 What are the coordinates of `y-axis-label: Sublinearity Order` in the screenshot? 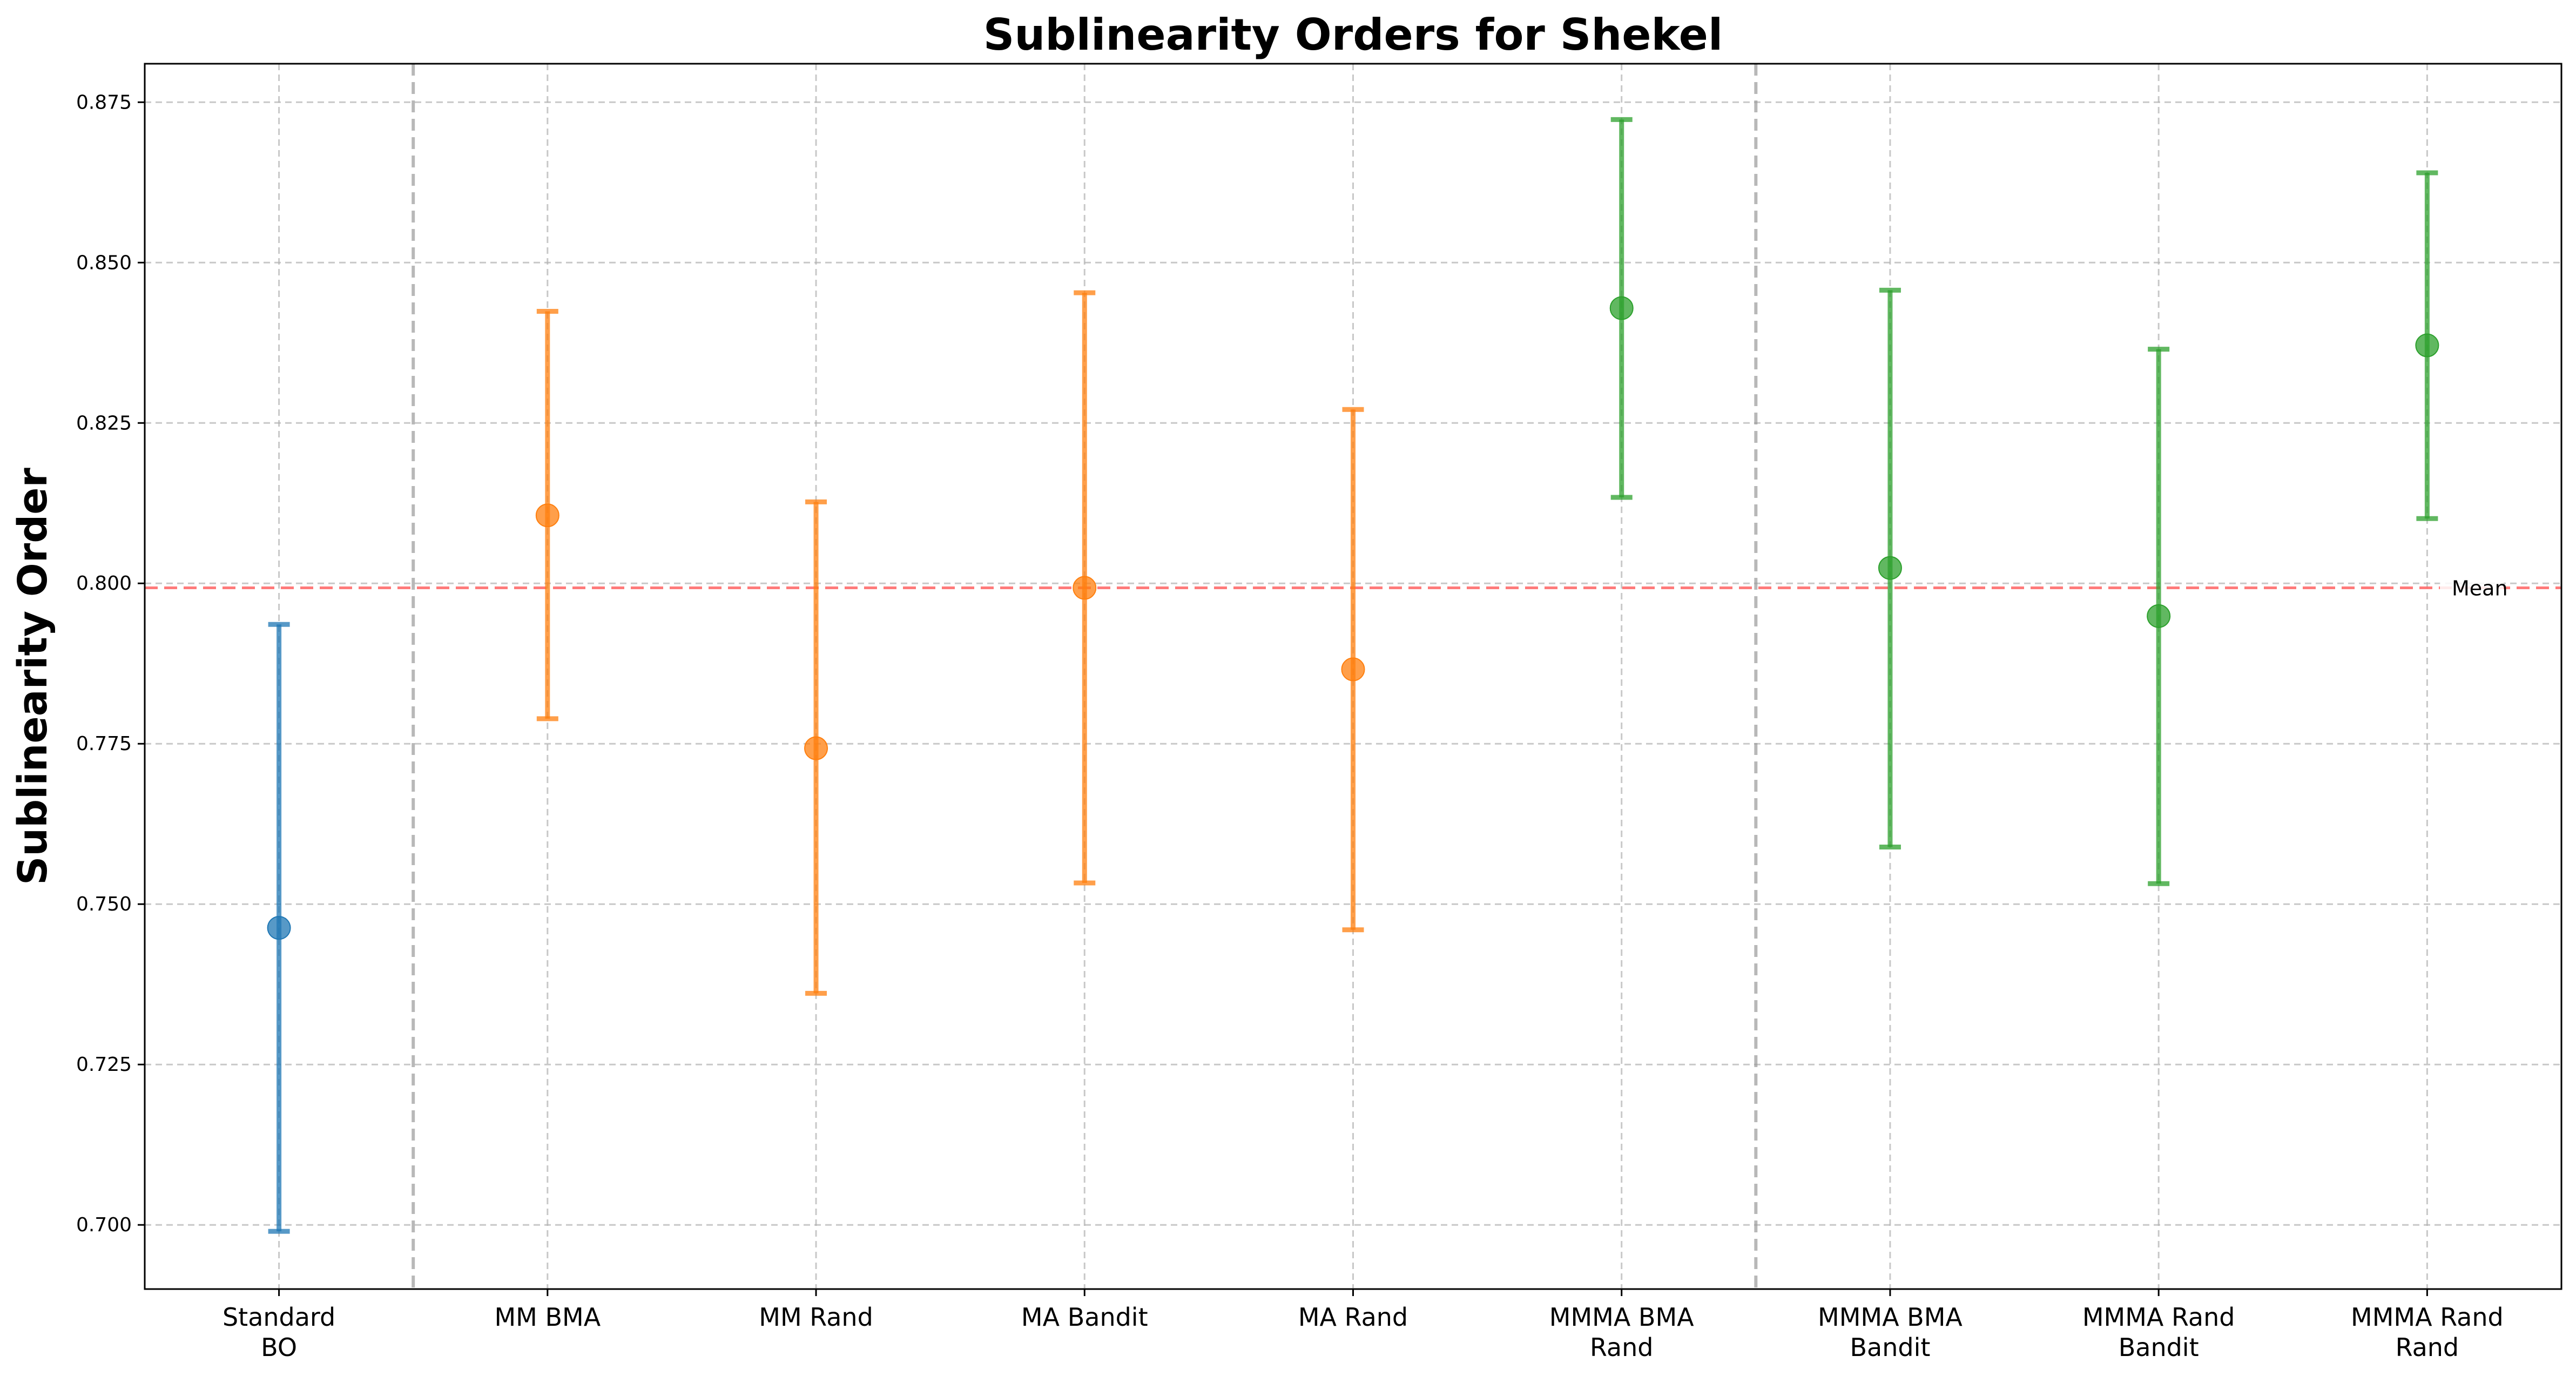 It's located at (33, 676).